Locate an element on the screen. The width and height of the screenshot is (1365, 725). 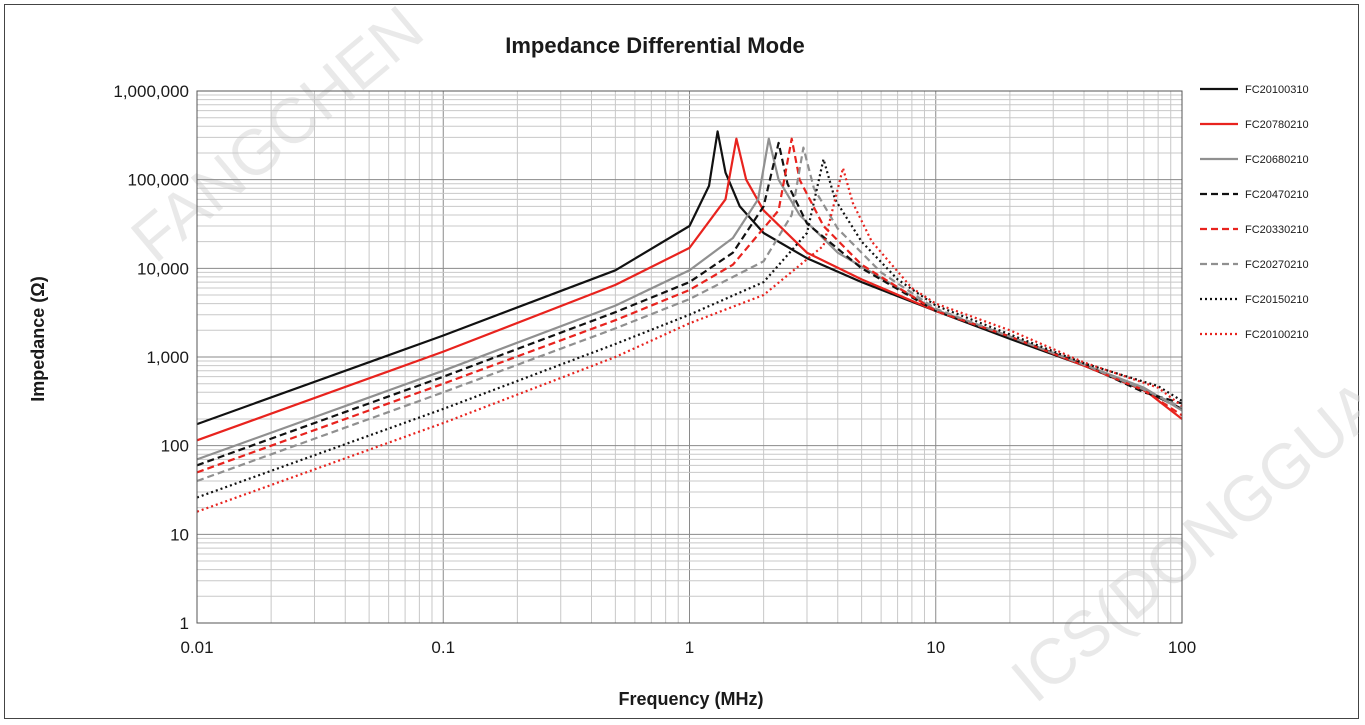
x-tick-label: 0.01 is located at coordinates (196, 647).